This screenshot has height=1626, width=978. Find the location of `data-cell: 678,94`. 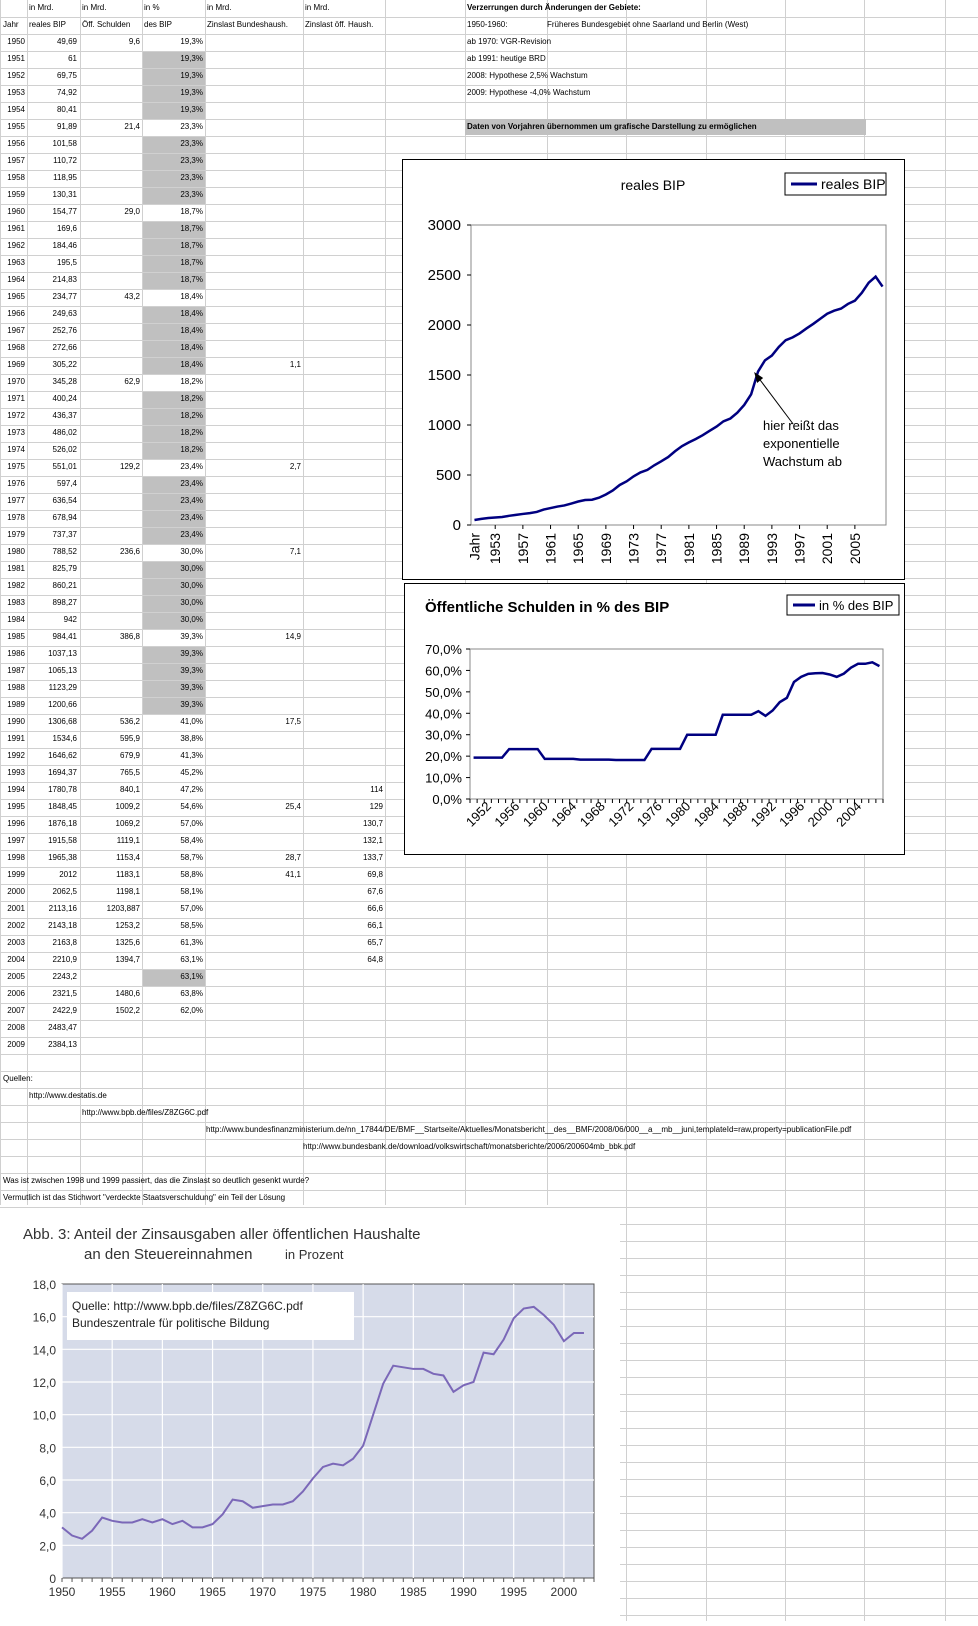

data-cell: 678,94 is located at coordinates (64, 517).